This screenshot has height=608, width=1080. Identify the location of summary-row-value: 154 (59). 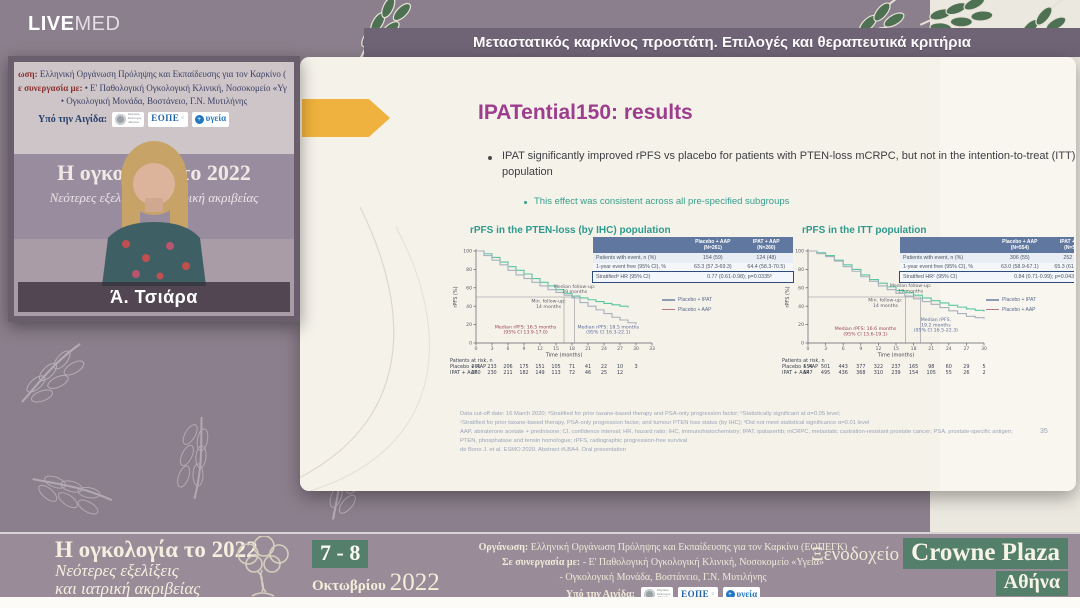
(712, 257).